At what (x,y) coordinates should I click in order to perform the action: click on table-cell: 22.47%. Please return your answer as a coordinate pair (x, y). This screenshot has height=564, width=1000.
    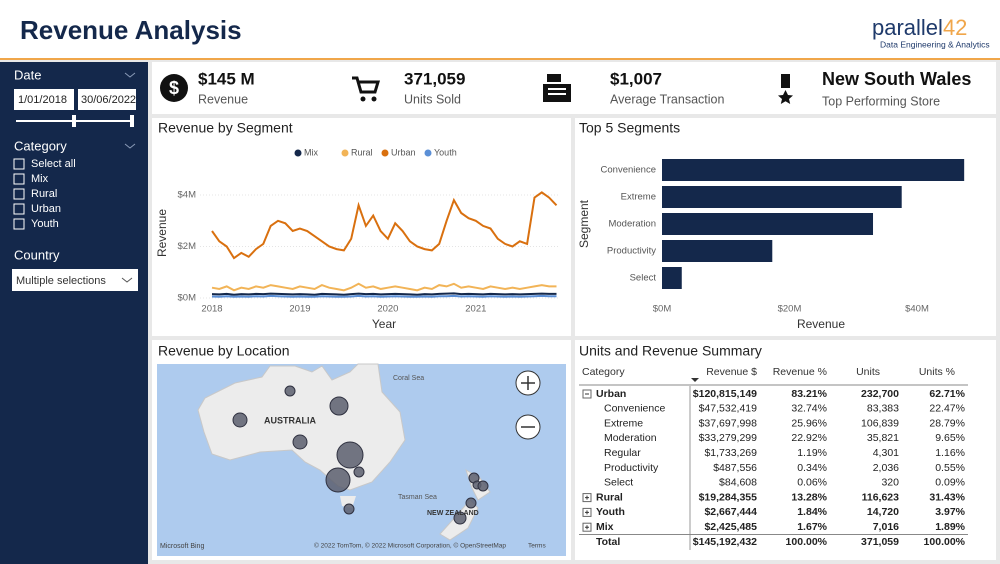
    Looking at the image, I should click on (947, 409).